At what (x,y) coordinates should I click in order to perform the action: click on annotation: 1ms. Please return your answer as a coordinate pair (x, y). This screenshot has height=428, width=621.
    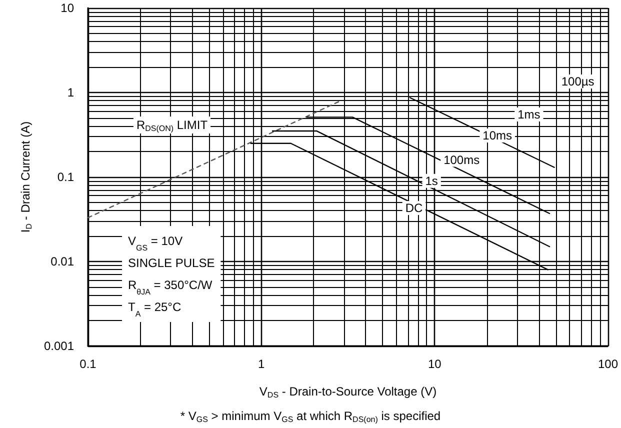
    Looking at the image, I should click on (529, 114).